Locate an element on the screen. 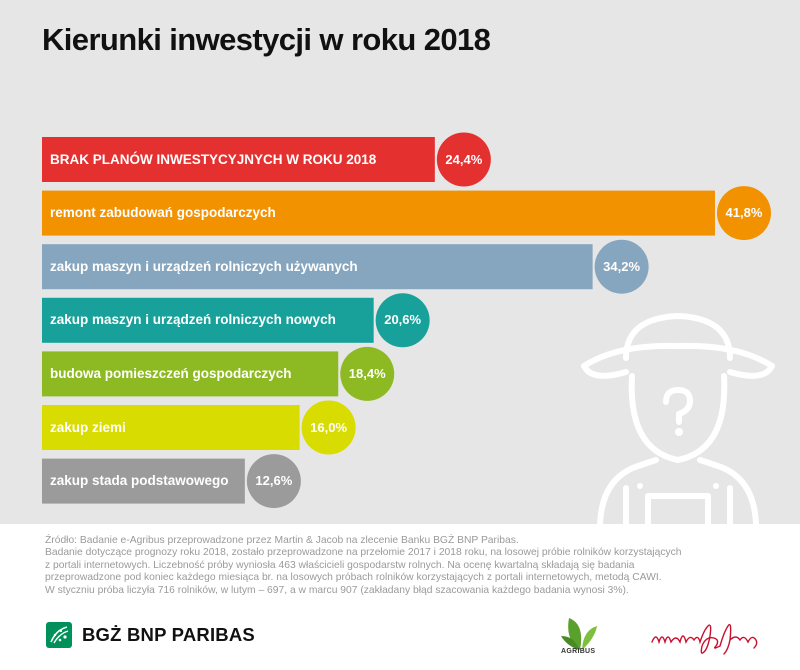 Image resolution: width=800 pixels, height=670 pixels. bar-label-0: BRAK PLANÓW INWESTYCYJNYCH W ROKU 2018 is located at coordinates (213, 159).